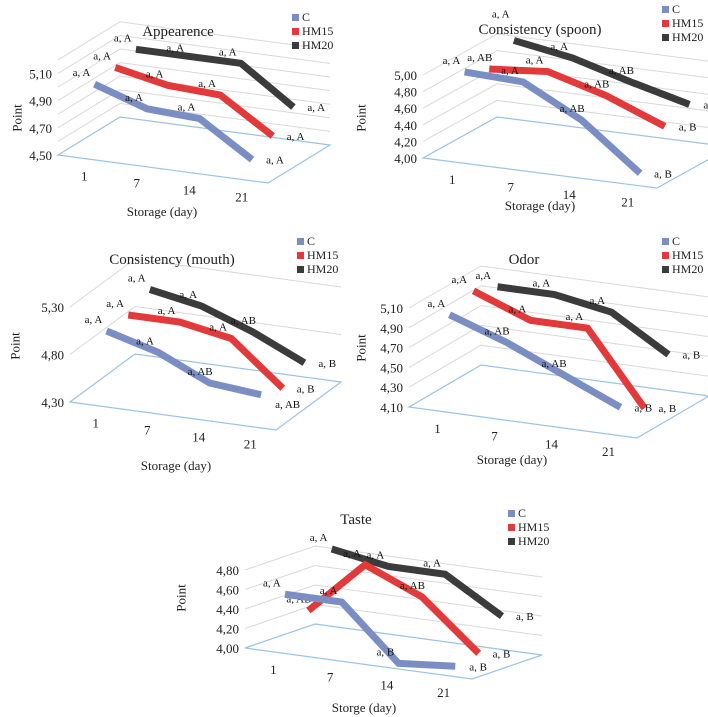  What do you see at coordinates (356, 520) in the screenshot?
I see `chart-title: Taste` at bounding box center [356, 520].